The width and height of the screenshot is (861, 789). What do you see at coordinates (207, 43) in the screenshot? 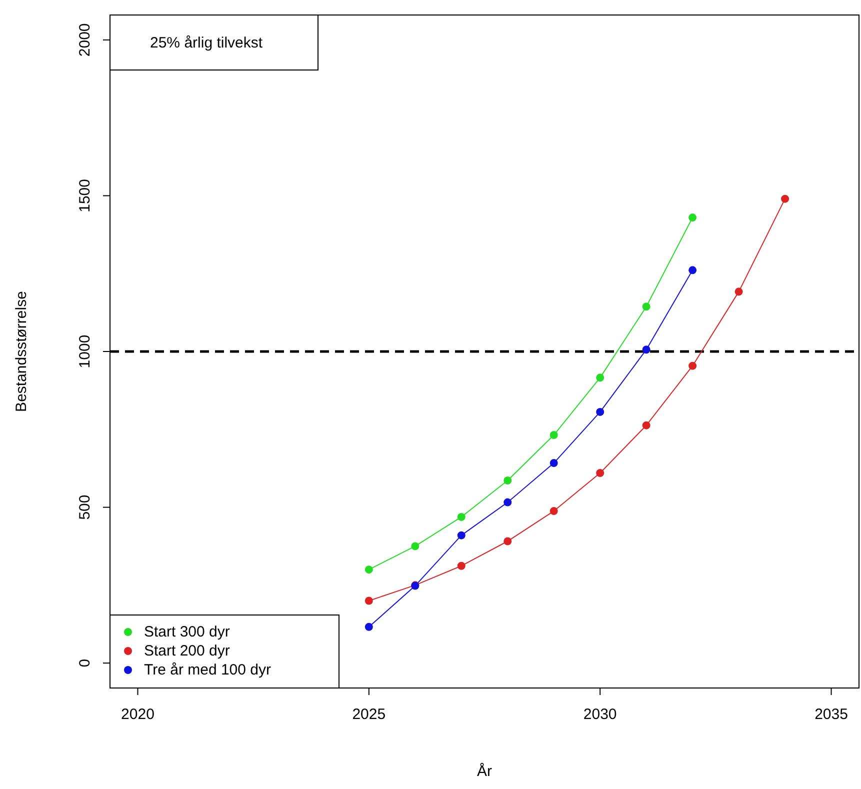
I see `annotation: 25% årlig tilvekst` at bounding box center [207, 43].